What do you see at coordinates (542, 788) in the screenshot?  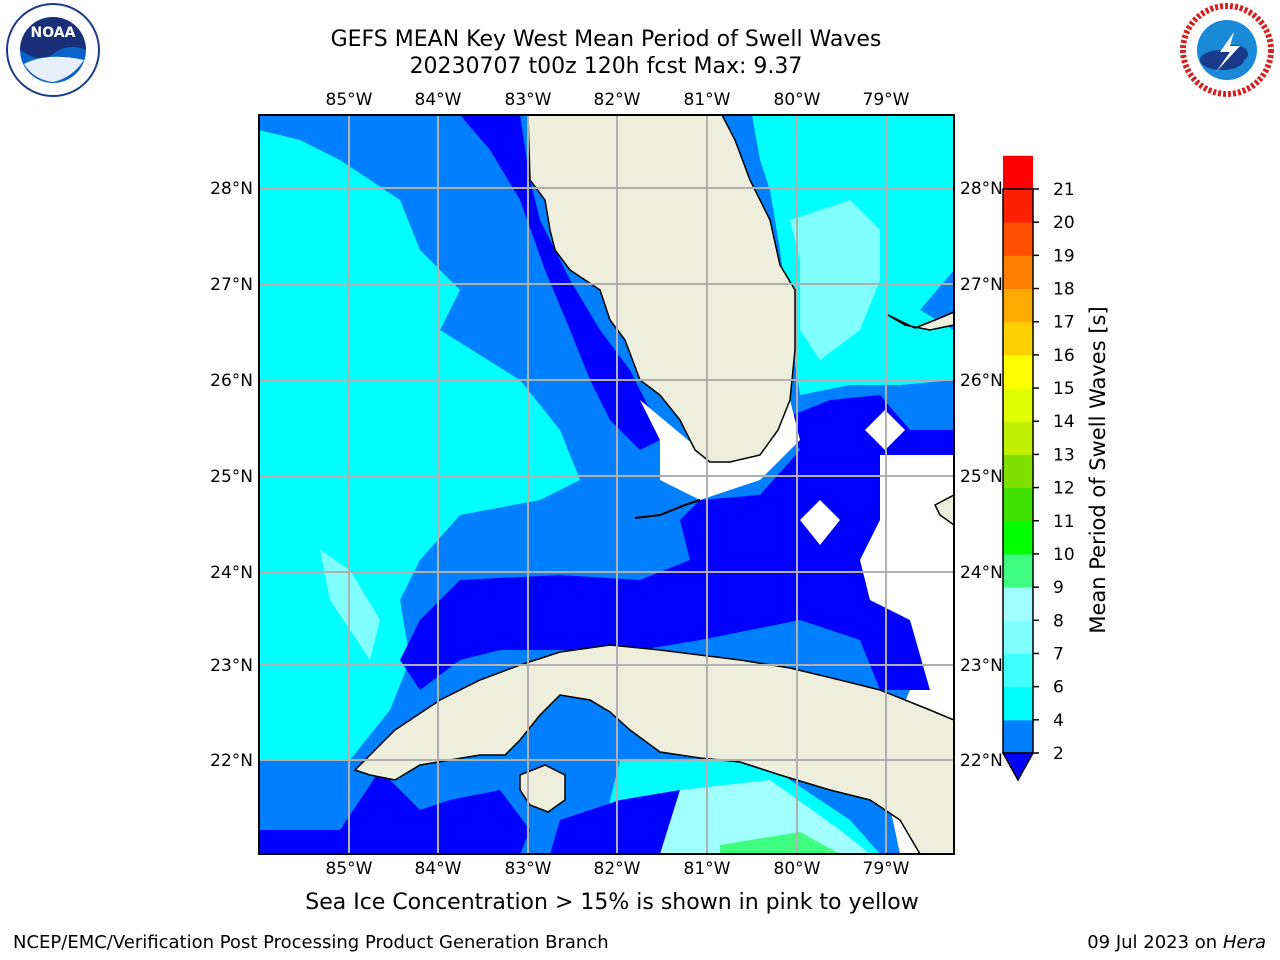 I see `isla-juventud-land` at bounding box center [542, 788].